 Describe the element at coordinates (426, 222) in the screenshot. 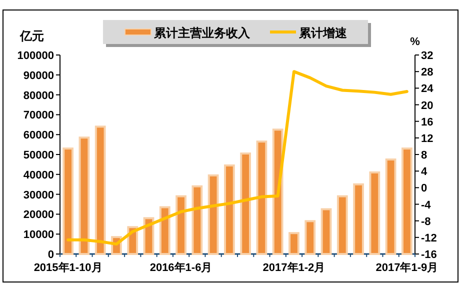

I see `y2-tick-label: -8` at that location.